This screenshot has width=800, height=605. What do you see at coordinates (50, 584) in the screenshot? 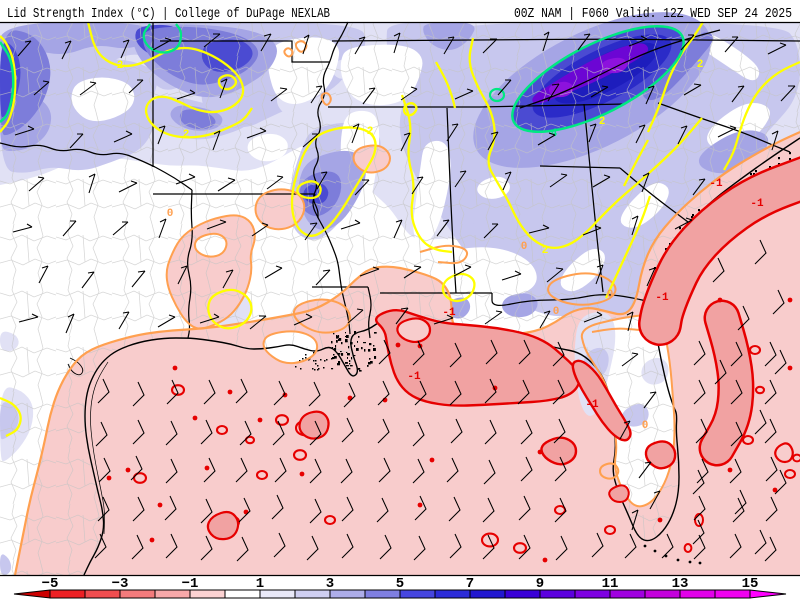
I see `svg-text: −5` at bounding box center [50, 584].